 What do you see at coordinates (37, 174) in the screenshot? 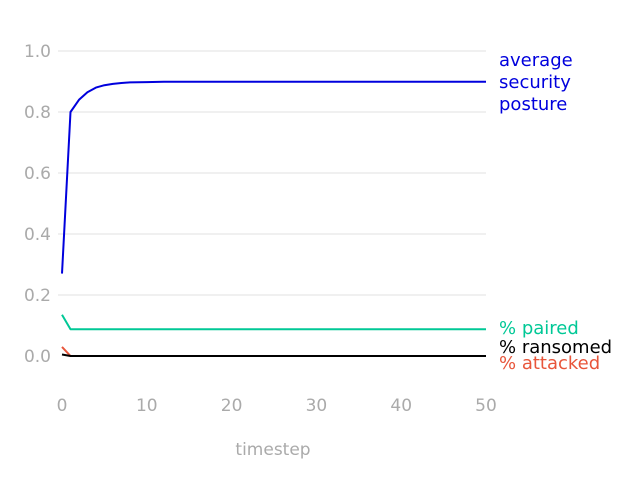
I see `y-tick-label: 0.6` at bounding box center [37, 174].